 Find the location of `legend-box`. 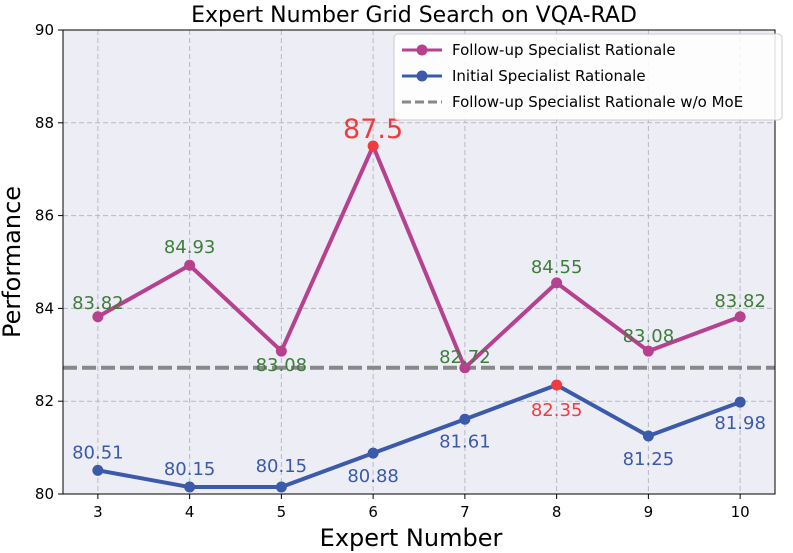

legend-box is located at coordinates (588, 77).